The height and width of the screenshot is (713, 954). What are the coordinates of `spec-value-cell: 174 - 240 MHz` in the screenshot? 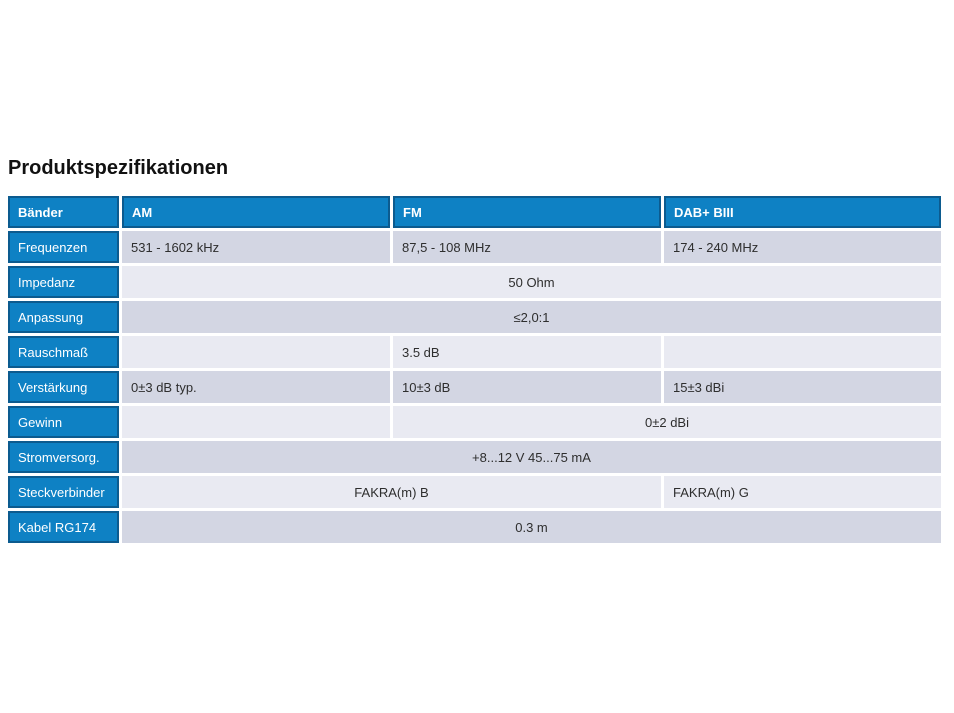 It's located at (802, 247).